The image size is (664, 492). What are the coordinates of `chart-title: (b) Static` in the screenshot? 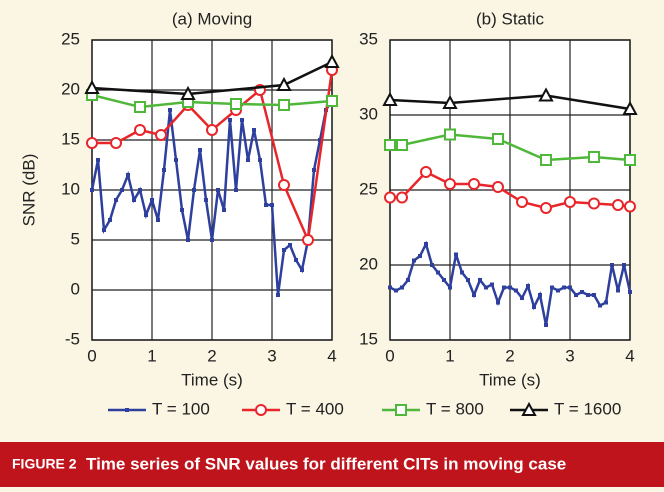 It's located at (510, 18).